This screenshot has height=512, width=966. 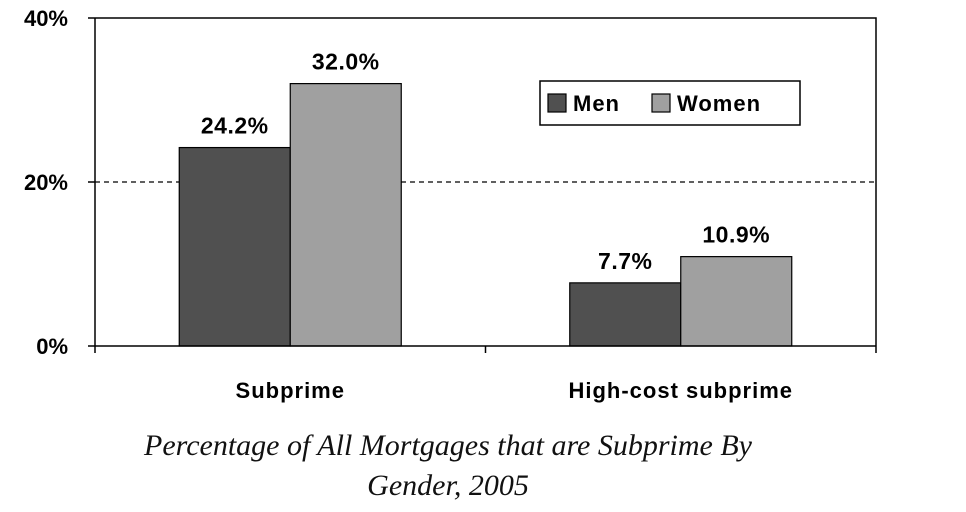 What do you see at coordinates (346, 62) in the screenshot?
I see `data-label-women-0: 32.0%` at bounding box center [346, 62].